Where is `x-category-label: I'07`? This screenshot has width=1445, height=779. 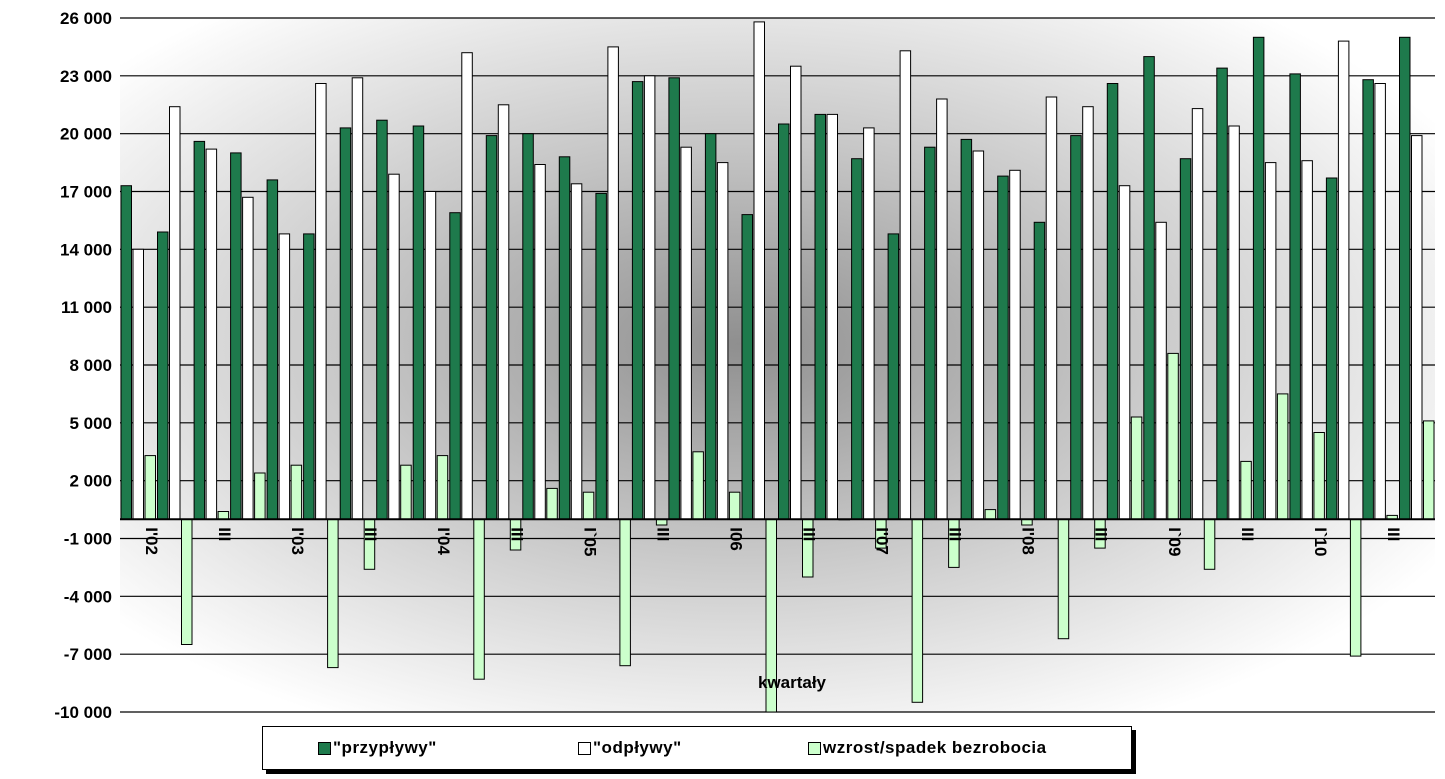 x-category-label: I'07 is located at coordinates (882, 541).